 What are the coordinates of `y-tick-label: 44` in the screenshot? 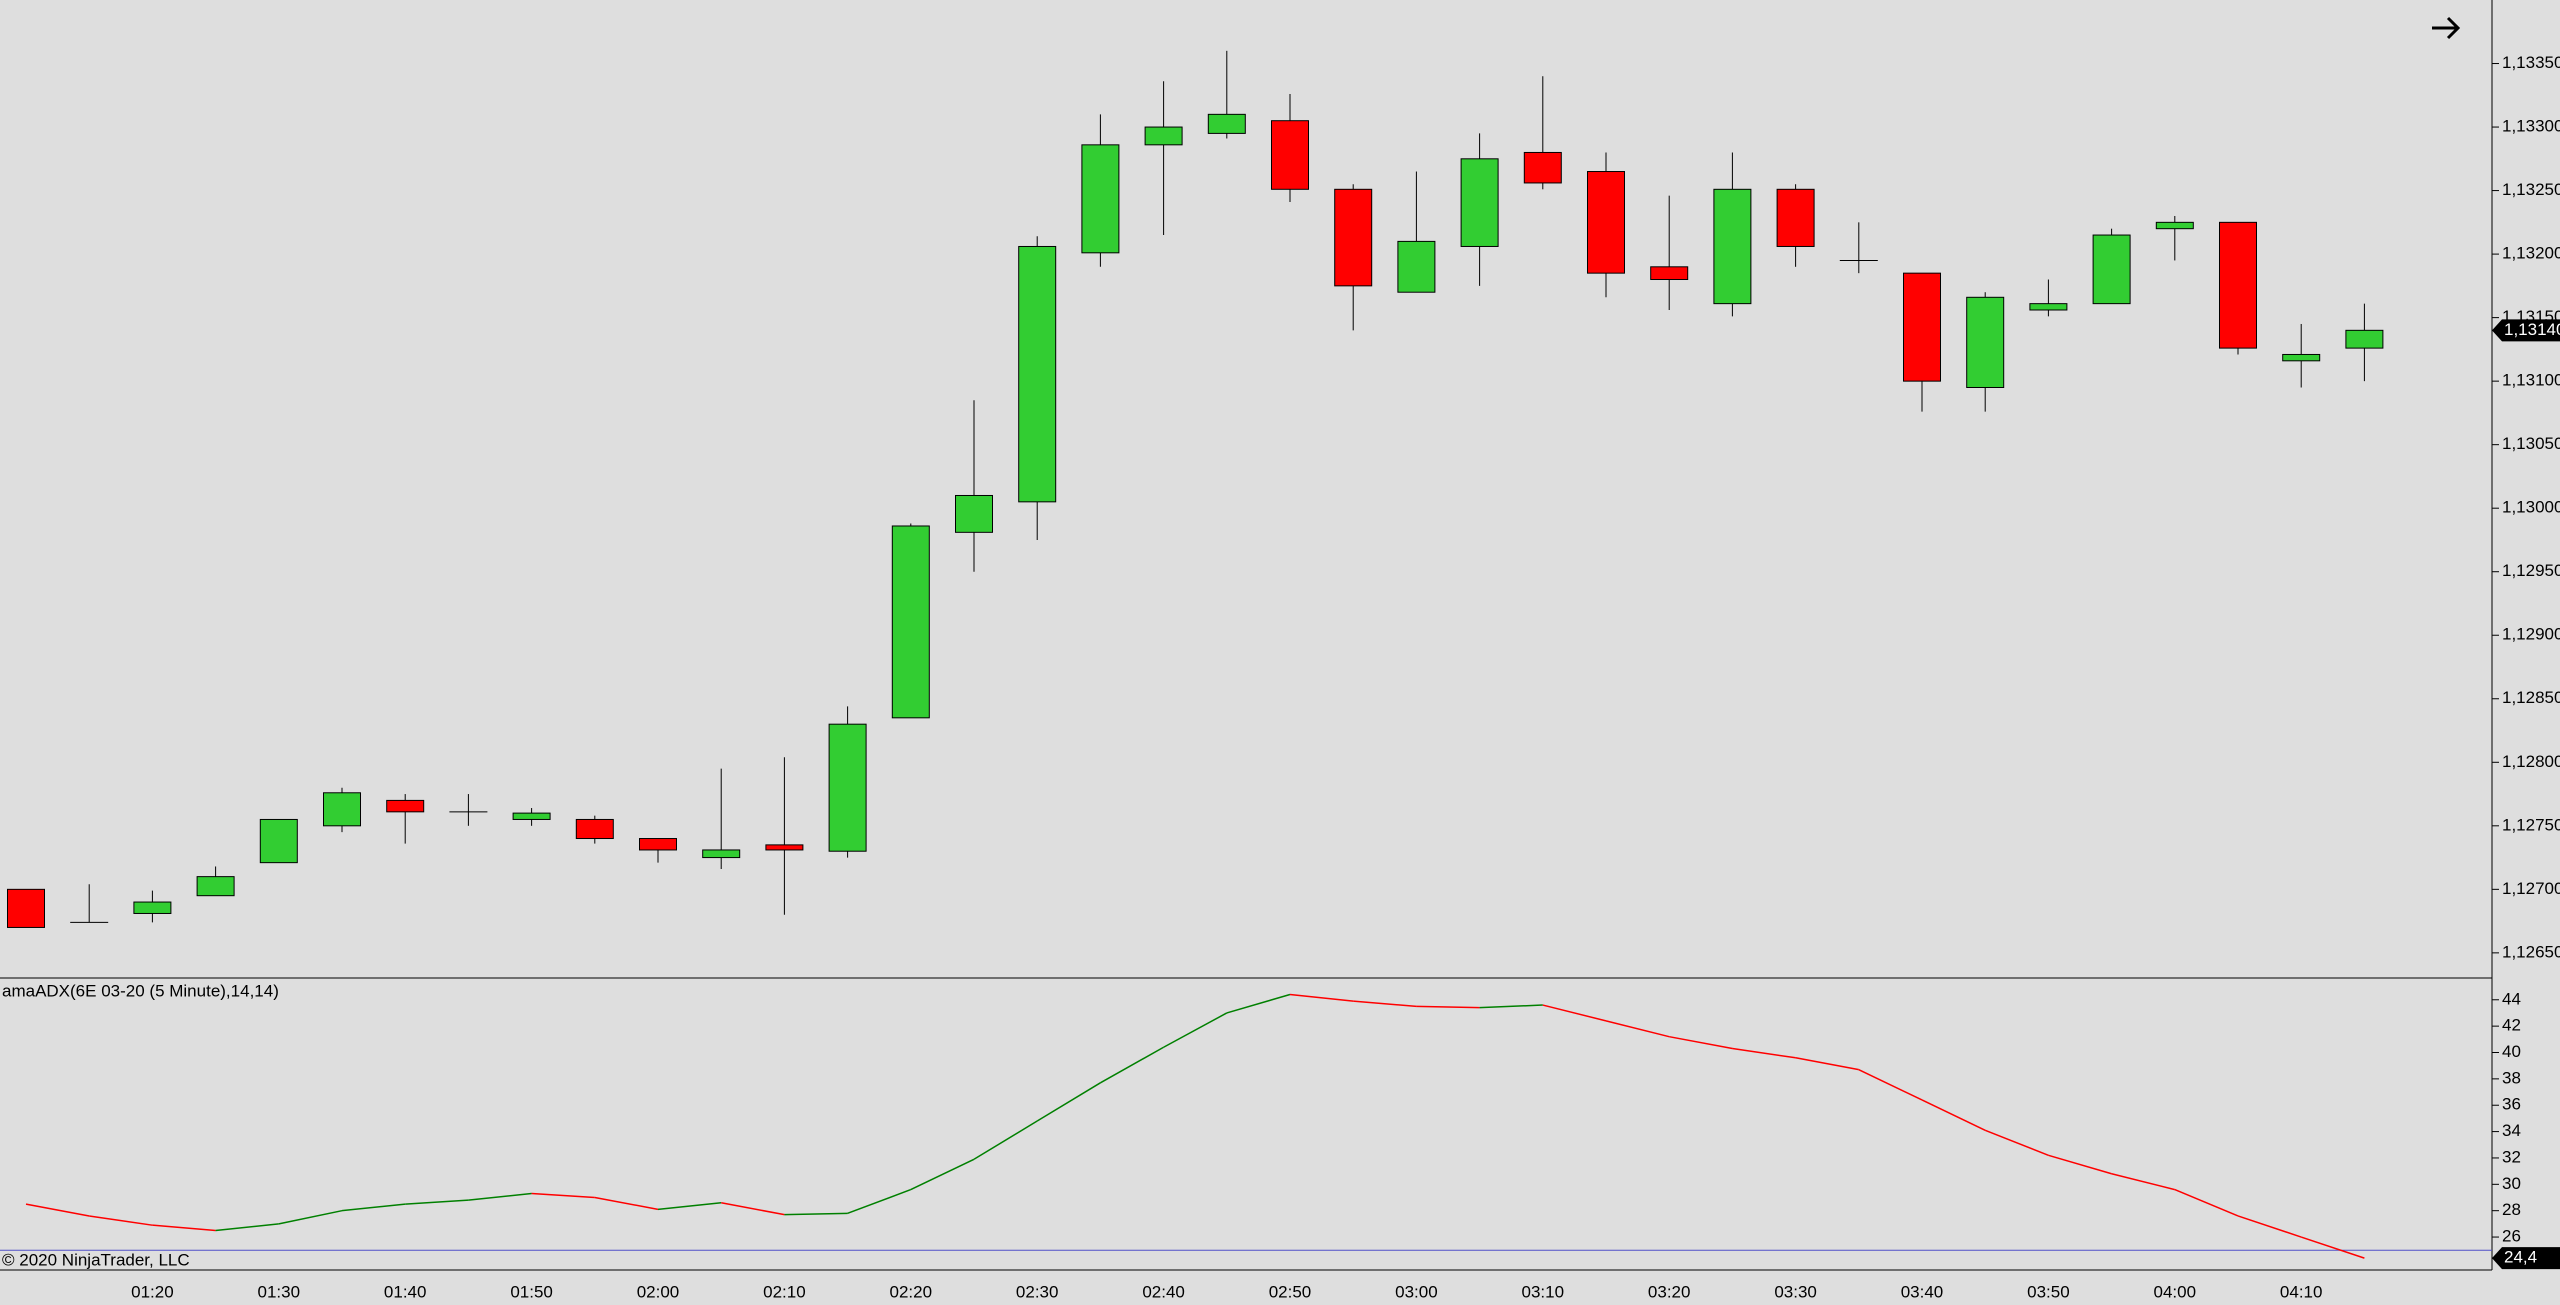 It's located at (2511, 998).